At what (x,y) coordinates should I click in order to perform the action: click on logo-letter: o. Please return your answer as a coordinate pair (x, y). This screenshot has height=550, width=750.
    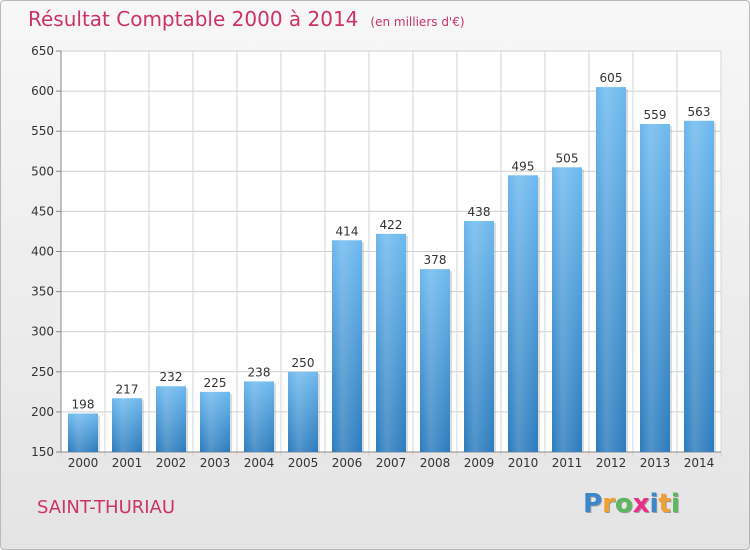
    Looking at the image, I should click on (623, 504).